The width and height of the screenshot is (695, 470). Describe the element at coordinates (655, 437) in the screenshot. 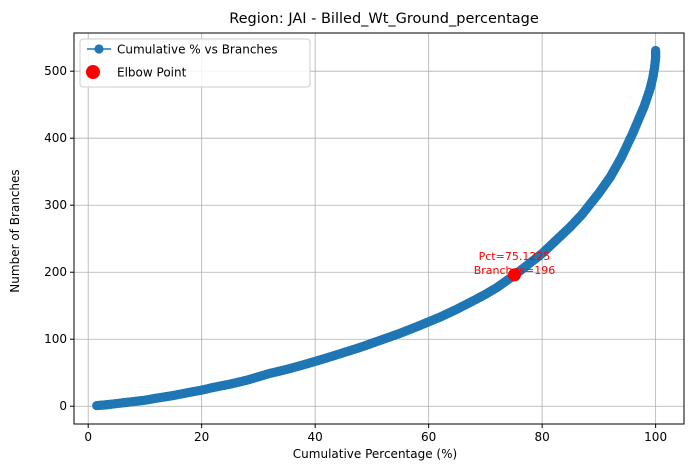

I see `x-tick-label: 100` at that location.